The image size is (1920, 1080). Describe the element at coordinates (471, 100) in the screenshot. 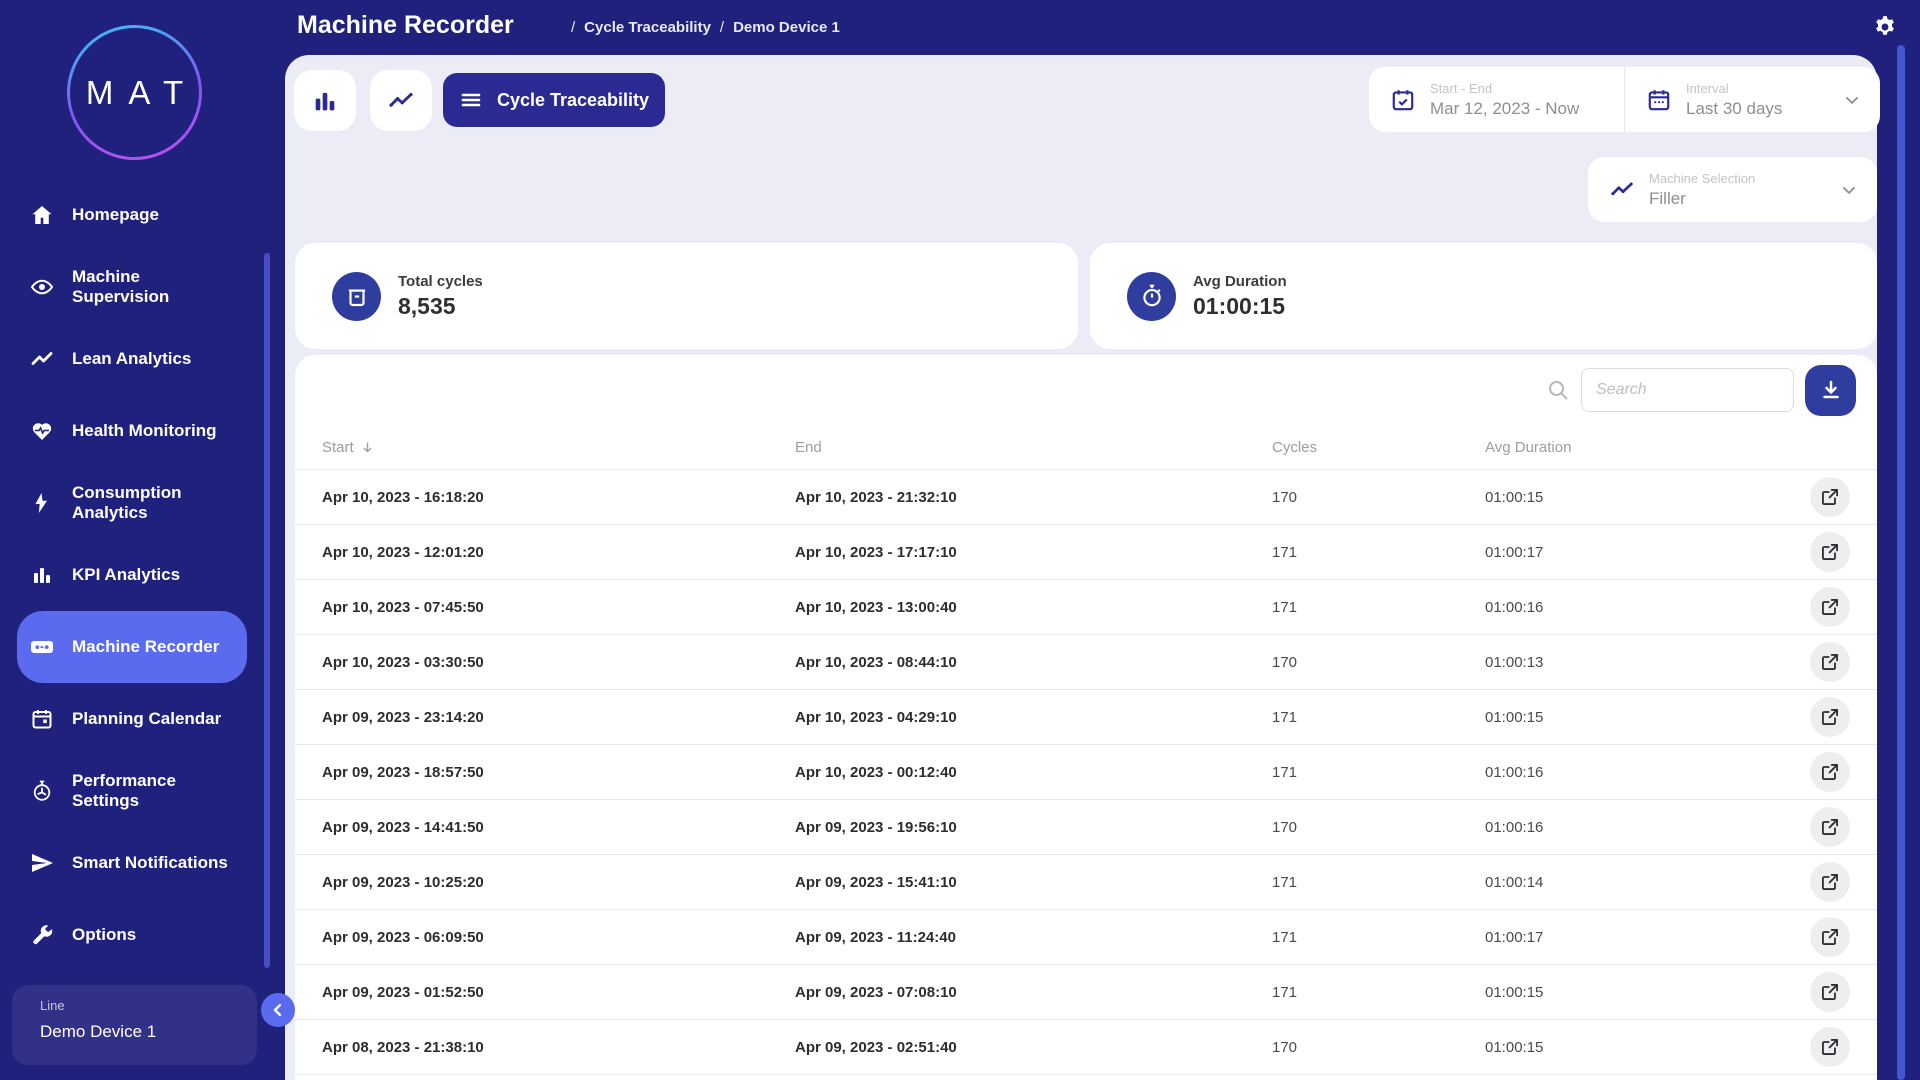

I see `list-icon` at that location.